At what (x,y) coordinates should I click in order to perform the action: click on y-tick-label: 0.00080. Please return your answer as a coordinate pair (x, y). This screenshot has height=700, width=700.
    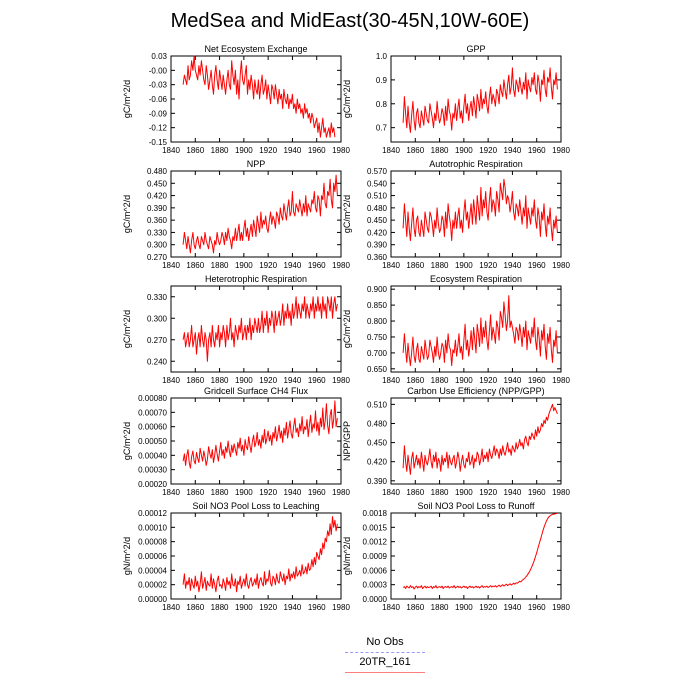
    Looking at the image, I should click on (152, 398).